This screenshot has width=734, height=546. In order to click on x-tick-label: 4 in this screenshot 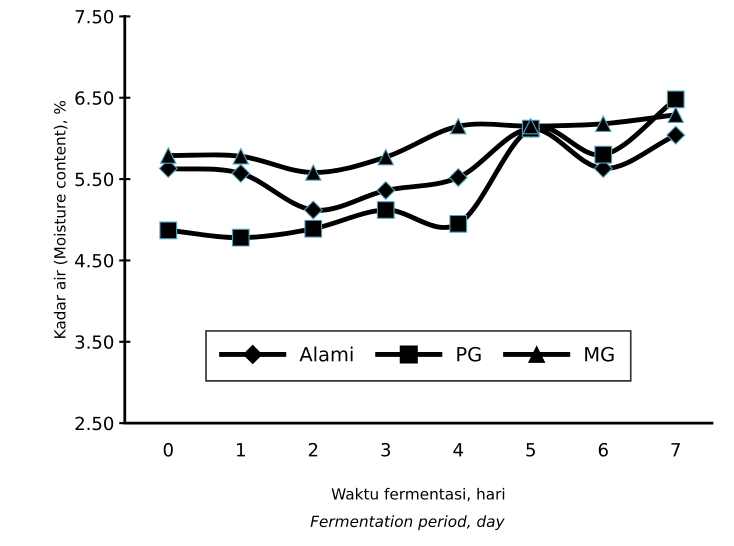, I will do `click(458, 449)`.